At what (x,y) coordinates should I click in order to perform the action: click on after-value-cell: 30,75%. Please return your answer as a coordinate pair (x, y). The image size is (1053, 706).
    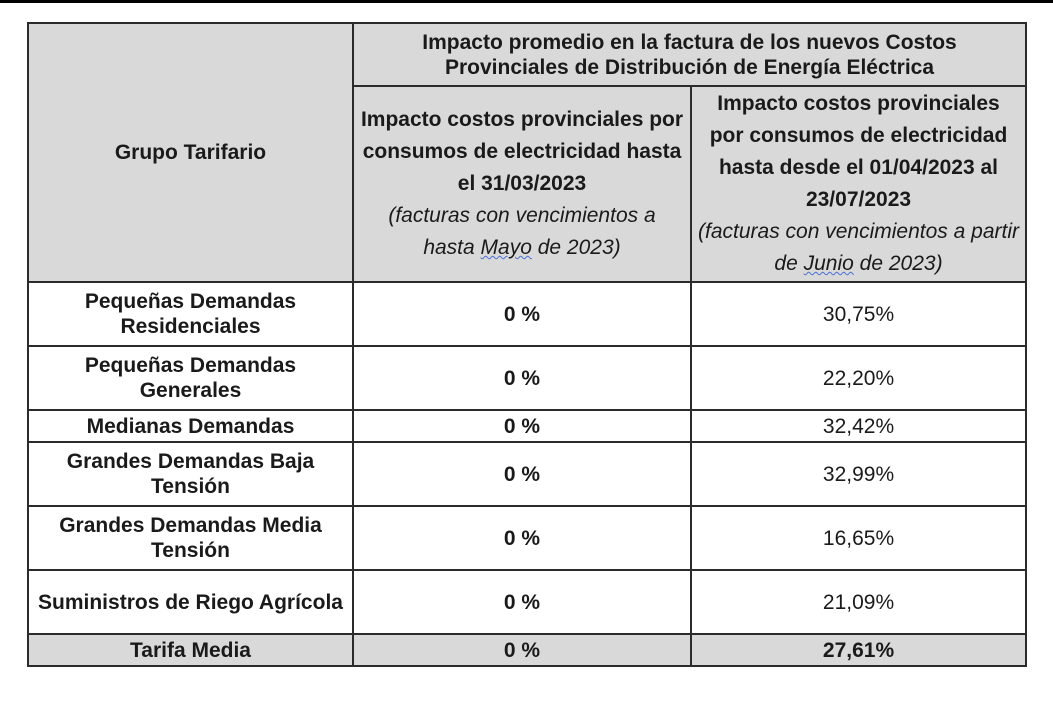
    Looking at the image, I should click on (858, 314).